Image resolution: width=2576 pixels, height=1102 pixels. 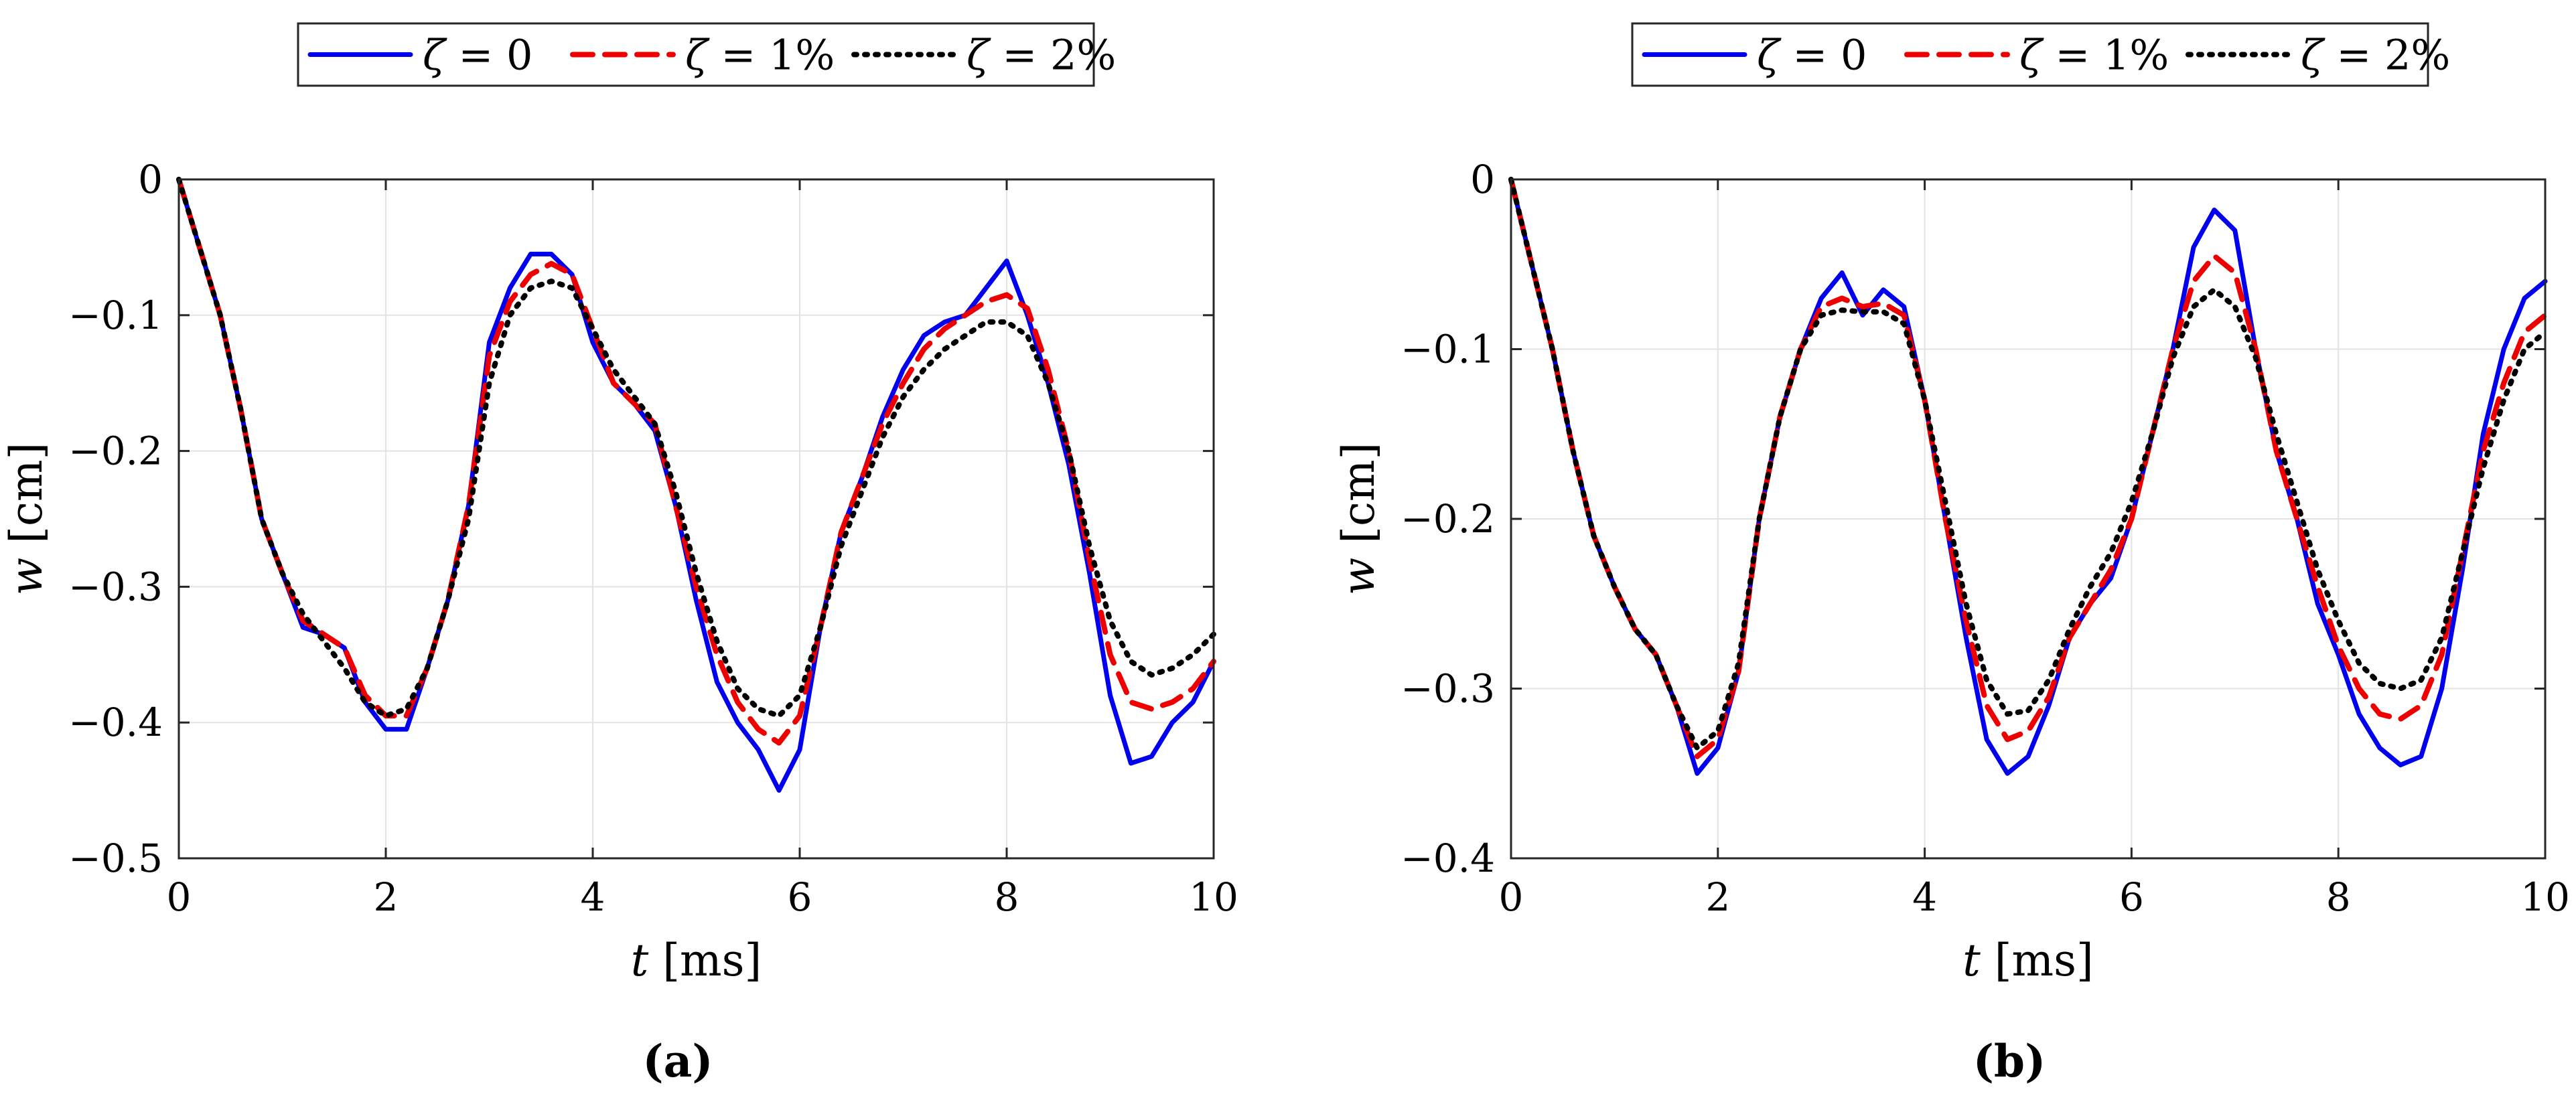 What do you see at coordinates (2009, 1061) in the screenshot?
I see `panel-label: (b)` at bounding box center [2009, 1061].